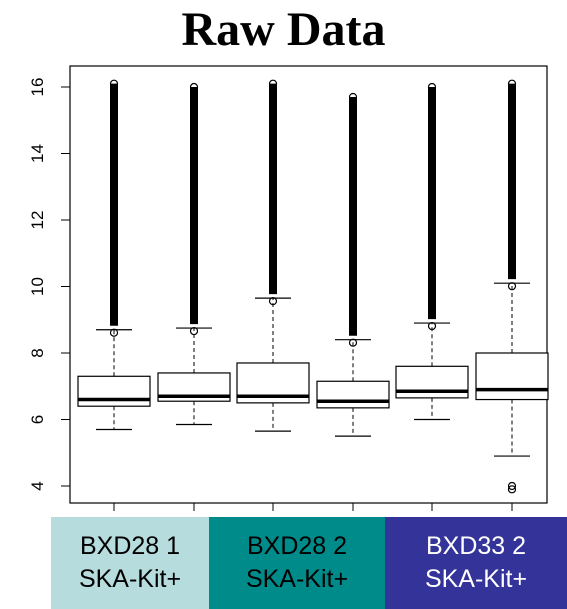  What do you see at coordinates (130, 546) in the screenshot?
I see `group-label-line1: BXD28 1` at bounding box center [130, 546].